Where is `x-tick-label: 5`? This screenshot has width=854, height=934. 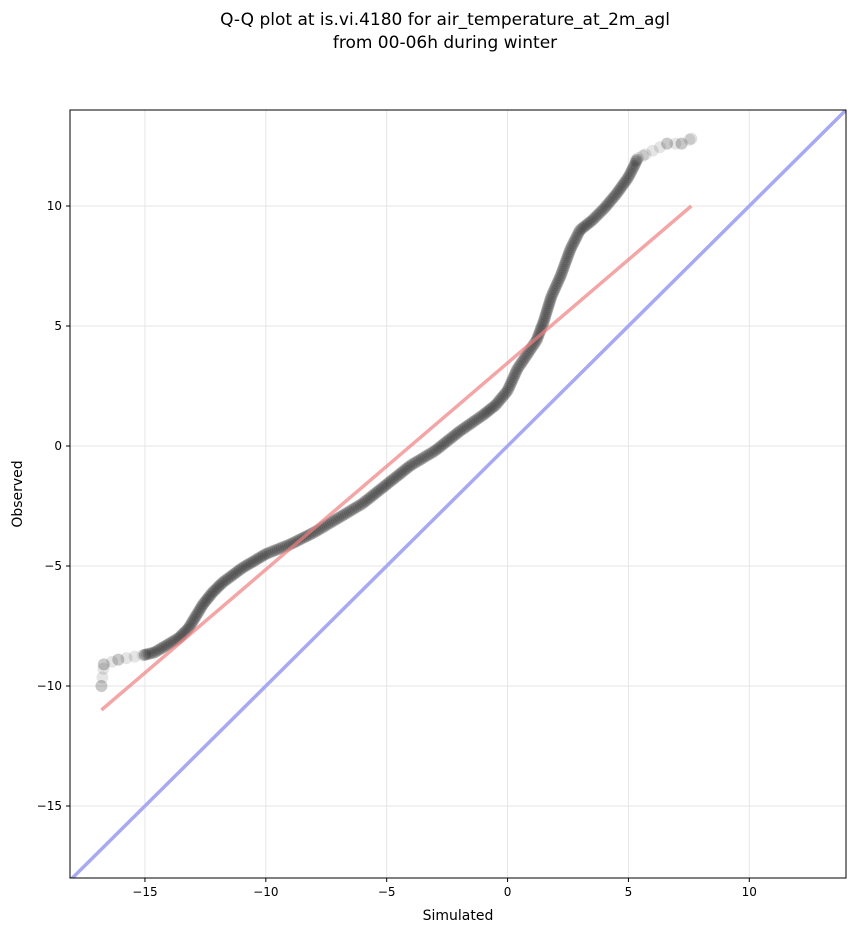 x-tick-label: 5 is located at coordinates (629, 892).